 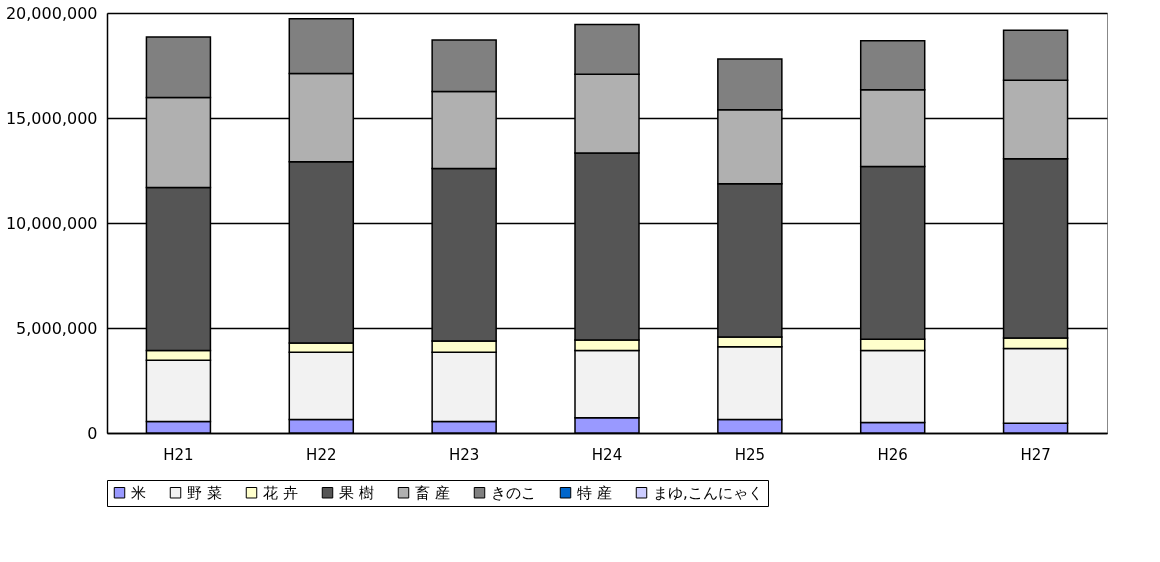 I want to click on x-tick-label: H21, so click(x=178, y=454).